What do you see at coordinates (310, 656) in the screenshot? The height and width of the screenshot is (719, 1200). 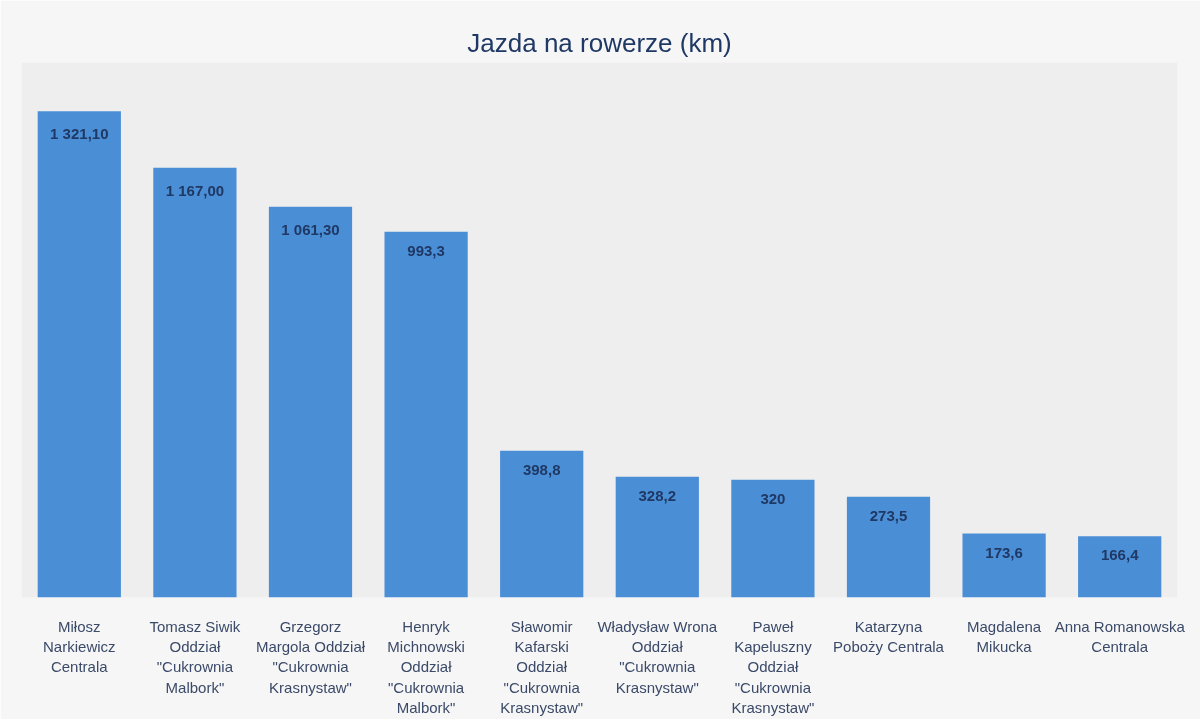 I see `x-tick-label: Grzegorz Margola Oddział "Cukrownia Krasnystaw"` at bounding box center [310, 656].